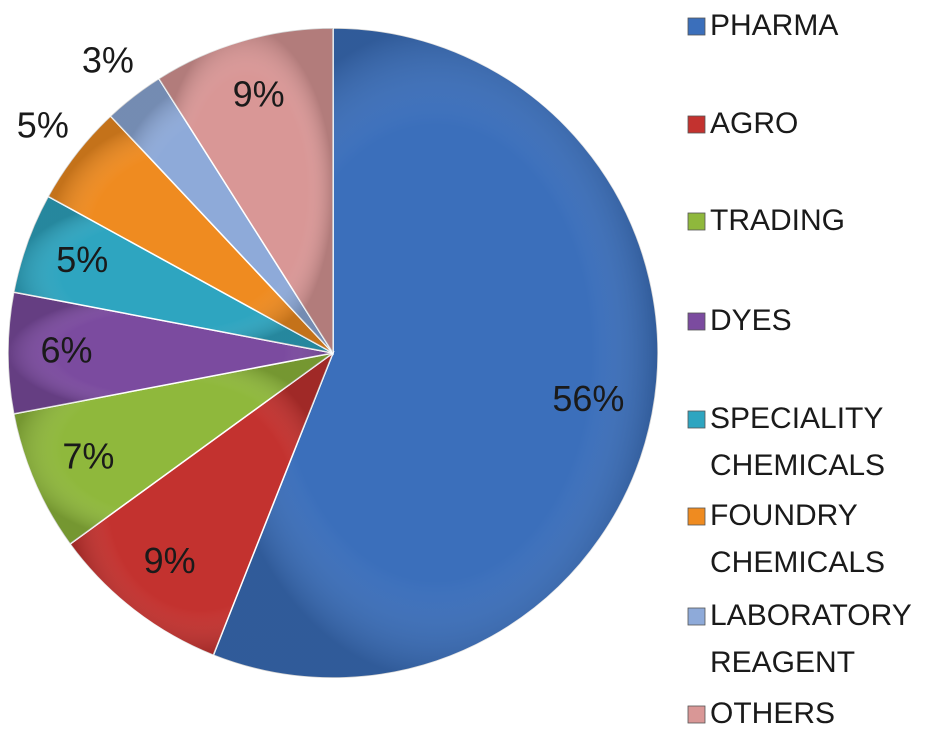 The width and height of the screenshot is (926, 730). Describe the element at coordinates (774, 25) in the screenshot. I see `legend-label: PHARMA` at that location.